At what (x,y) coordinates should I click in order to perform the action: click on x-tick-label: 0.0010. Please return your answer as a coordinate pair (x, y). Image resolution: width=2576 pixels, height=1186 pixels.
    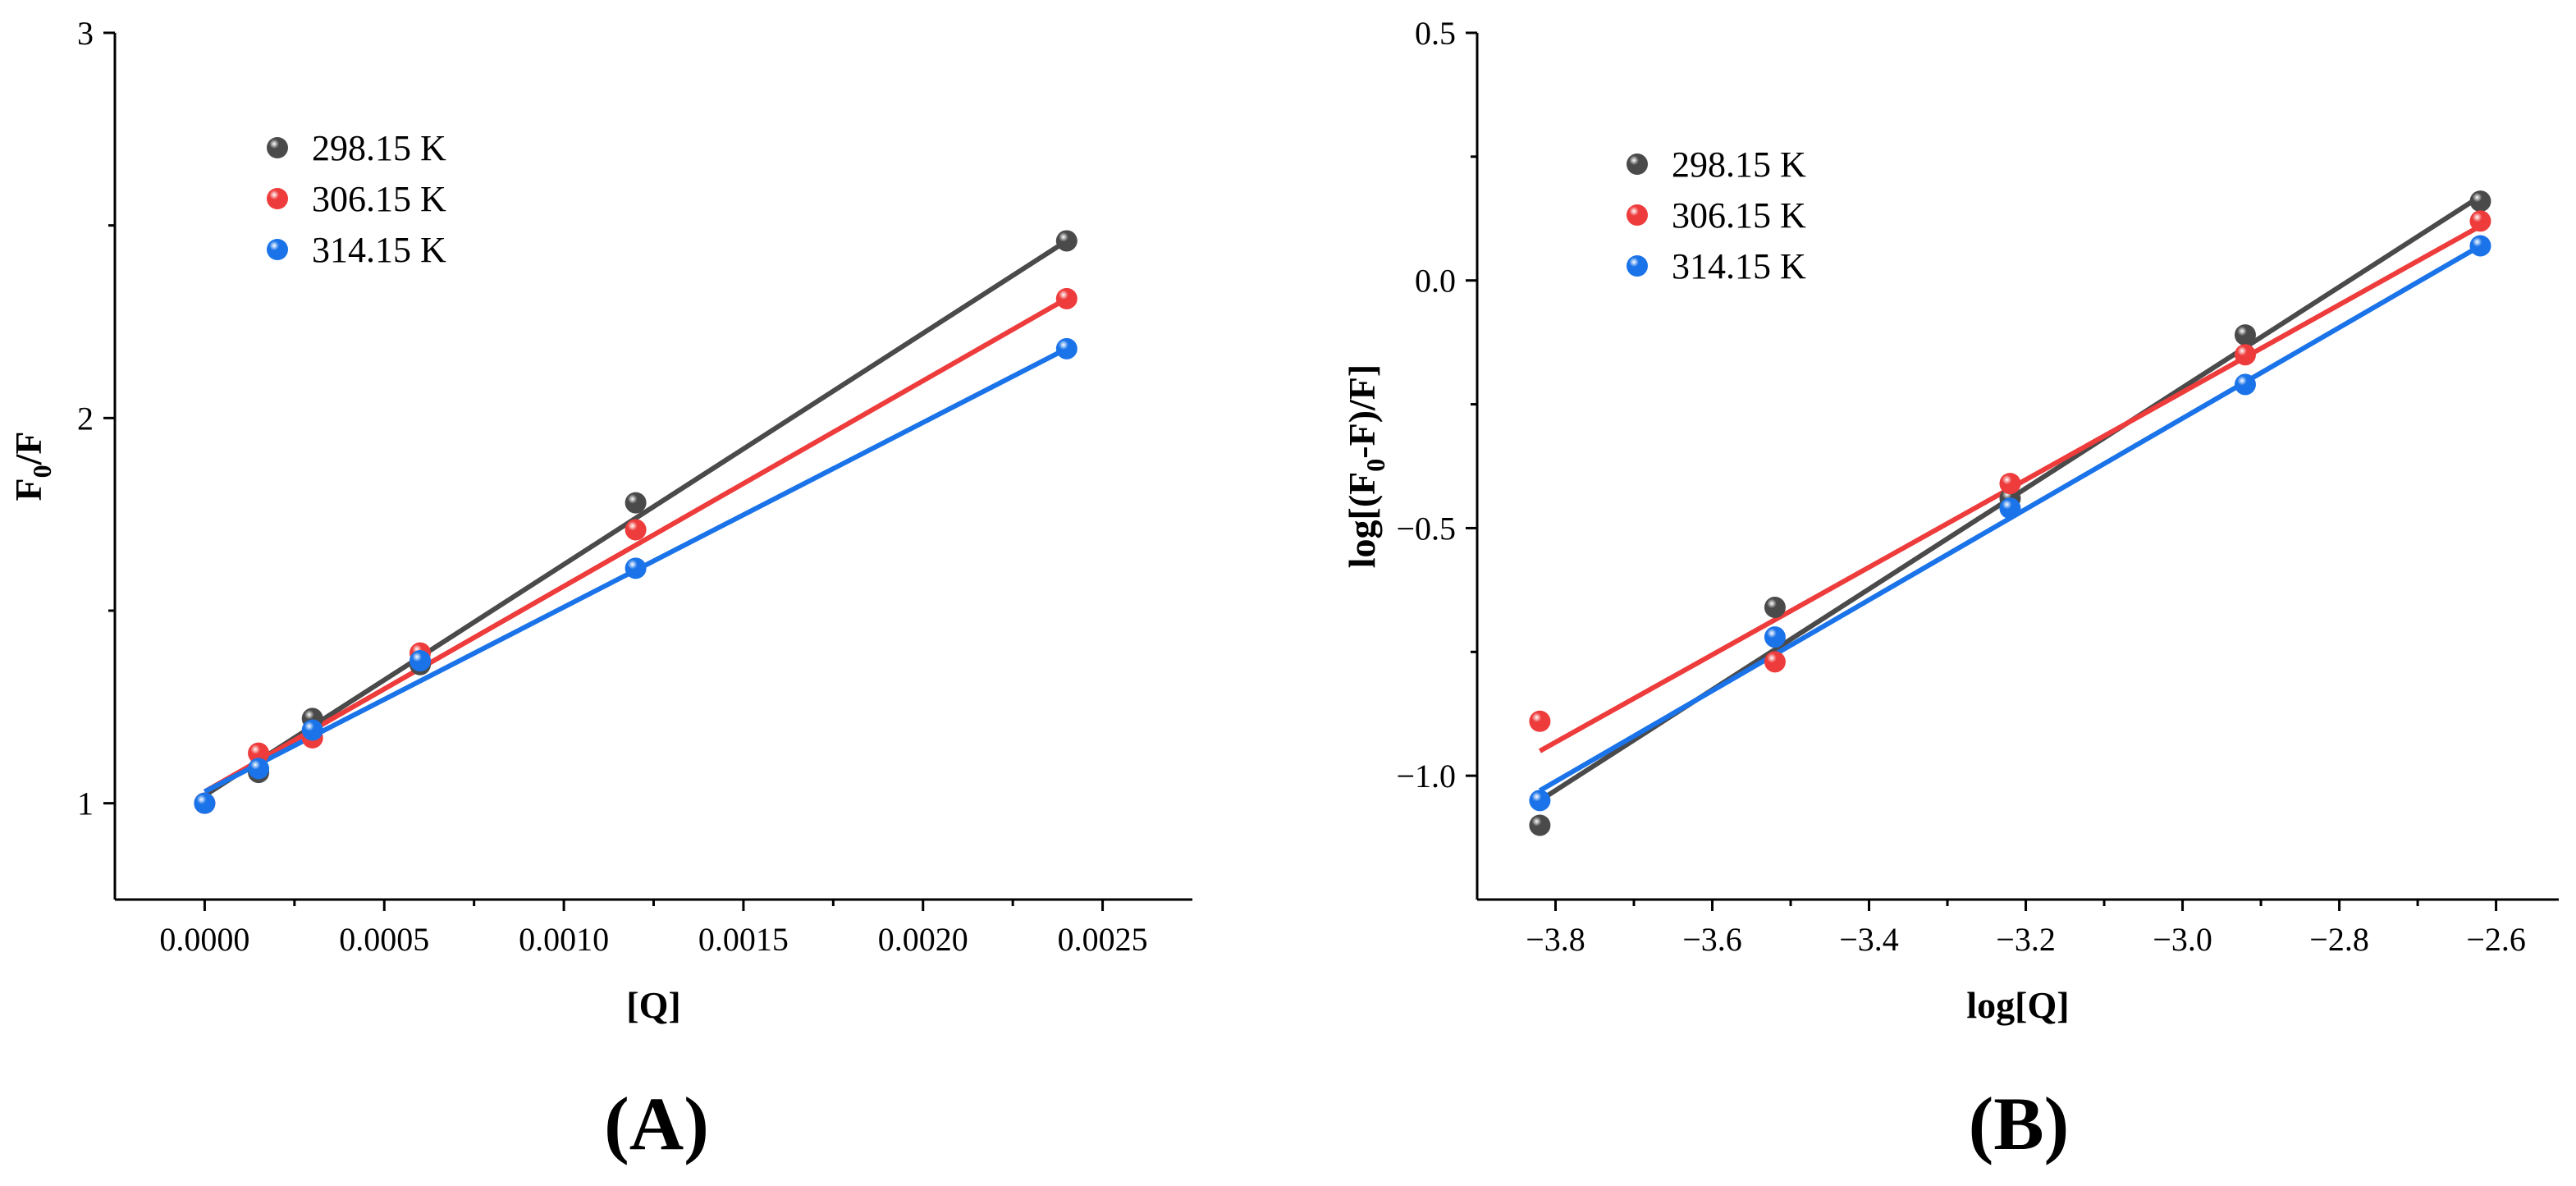
    Looking at the image, I should click on (564, 940).